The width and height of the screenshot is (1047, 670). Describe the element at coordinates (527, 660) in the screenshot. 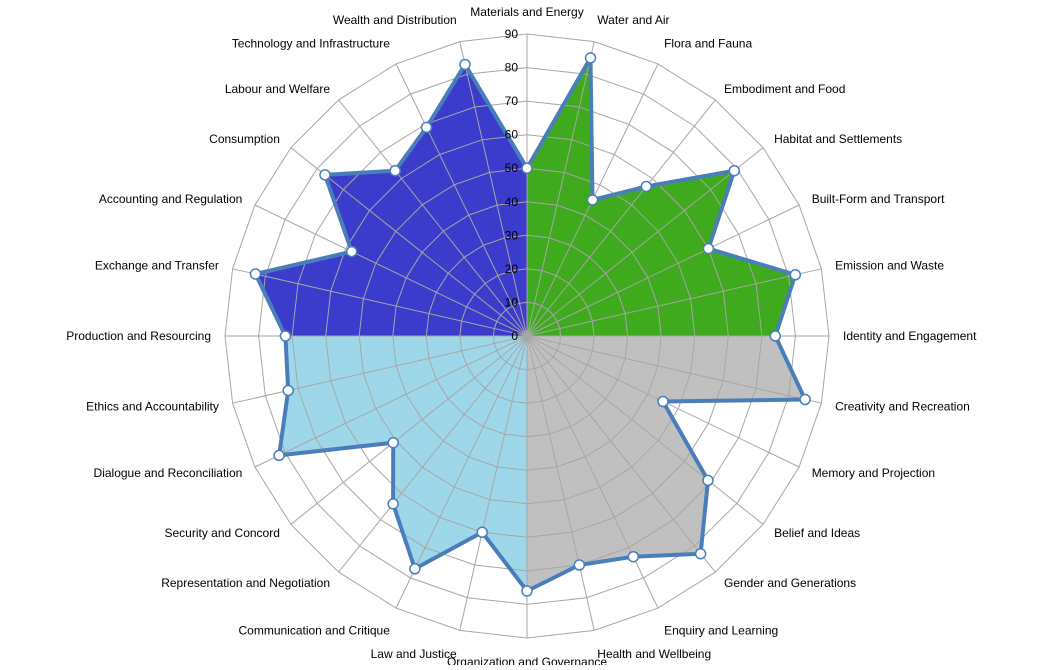

I see `category-label: Organization and Governance` at that location.